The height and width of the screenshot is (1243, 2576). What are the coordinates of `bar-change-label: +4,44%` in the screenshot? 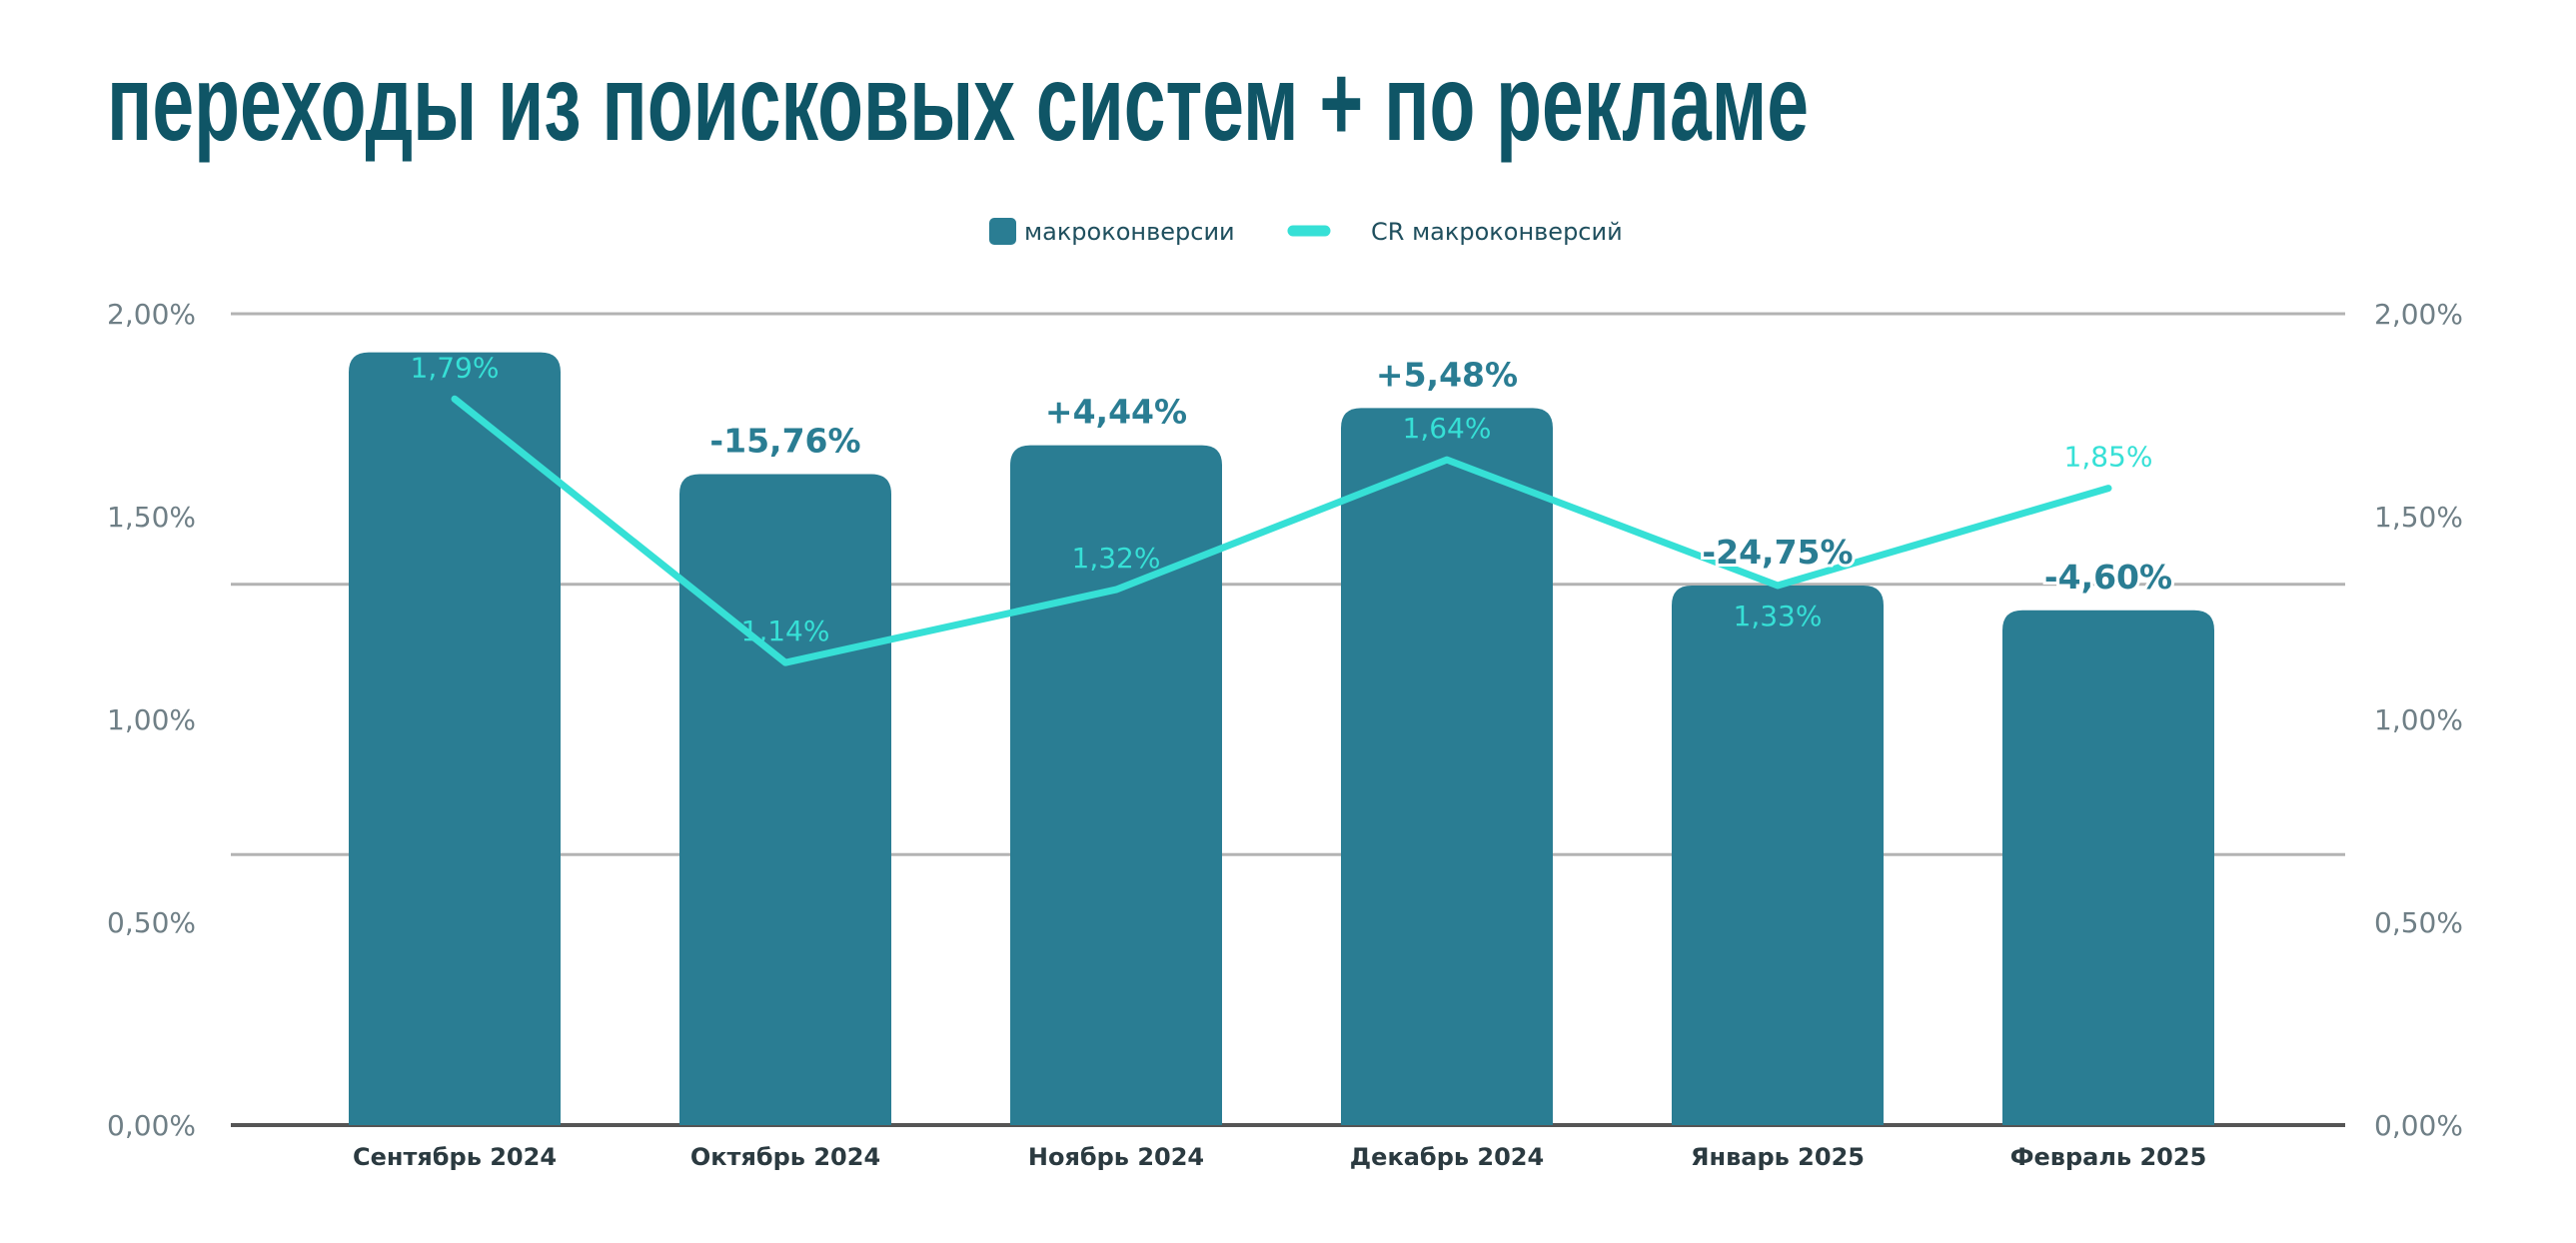 It's located at (1116, 412).